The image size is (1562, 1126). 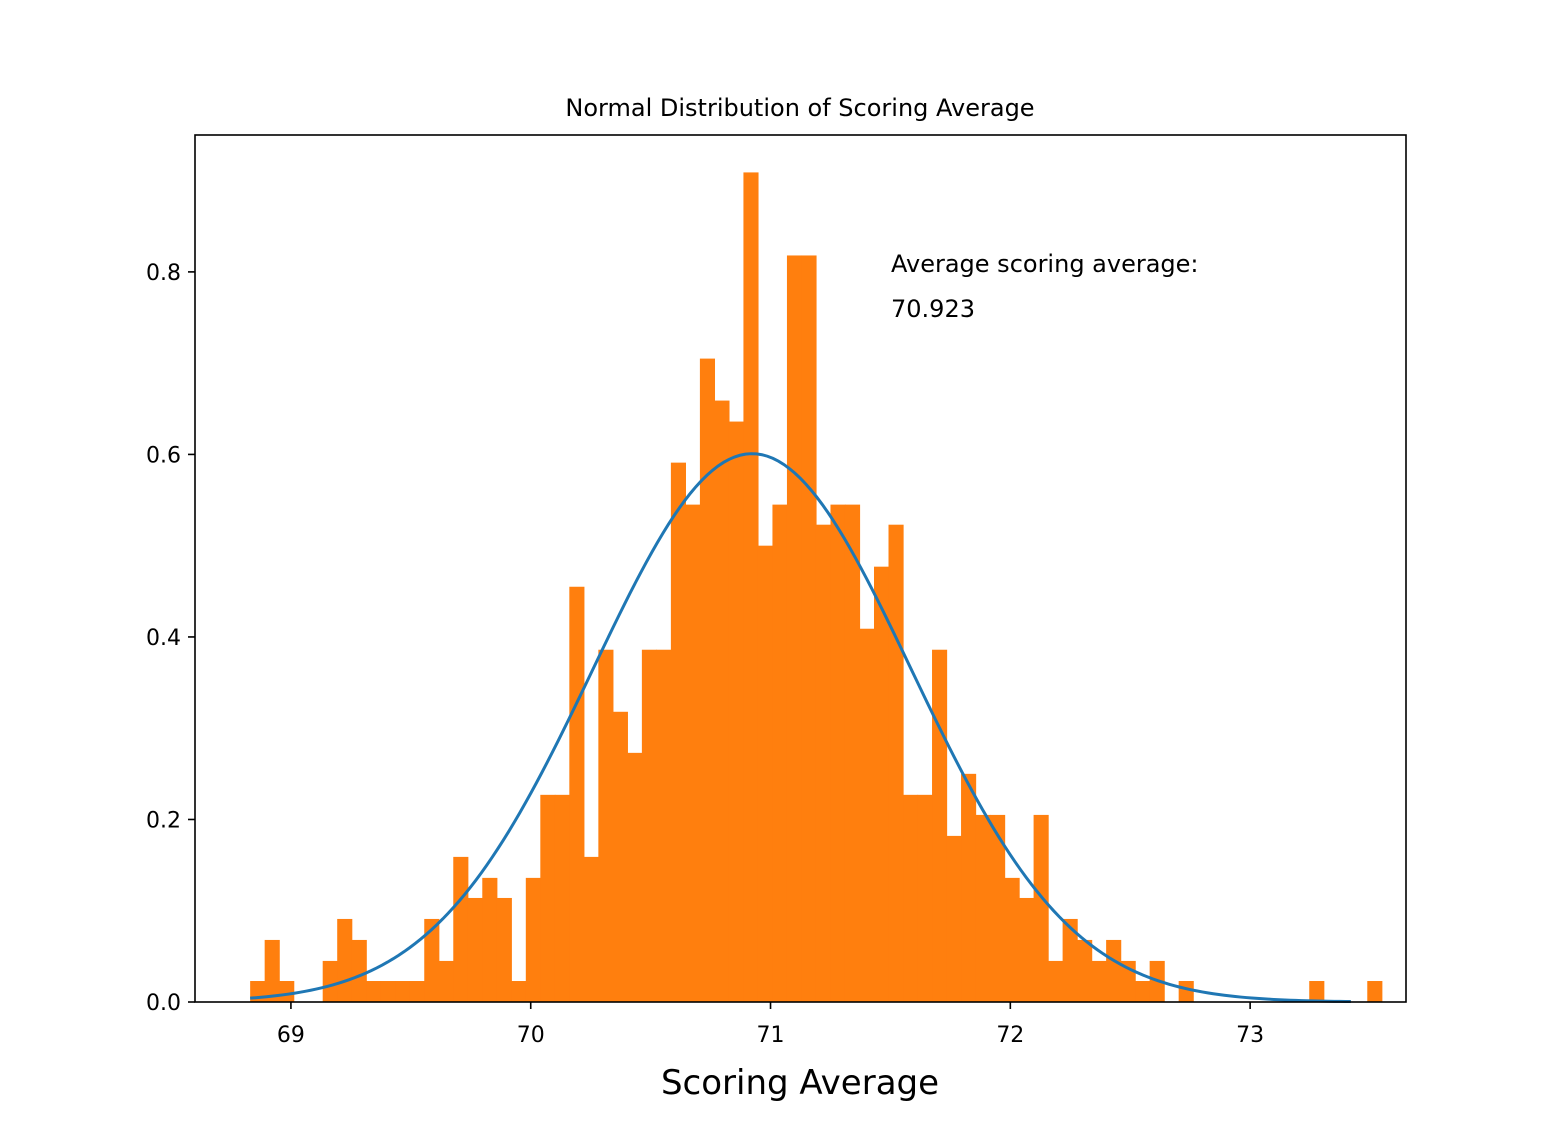 I want to click on x-tick-label: 72, so click(x=1010, y=1035).